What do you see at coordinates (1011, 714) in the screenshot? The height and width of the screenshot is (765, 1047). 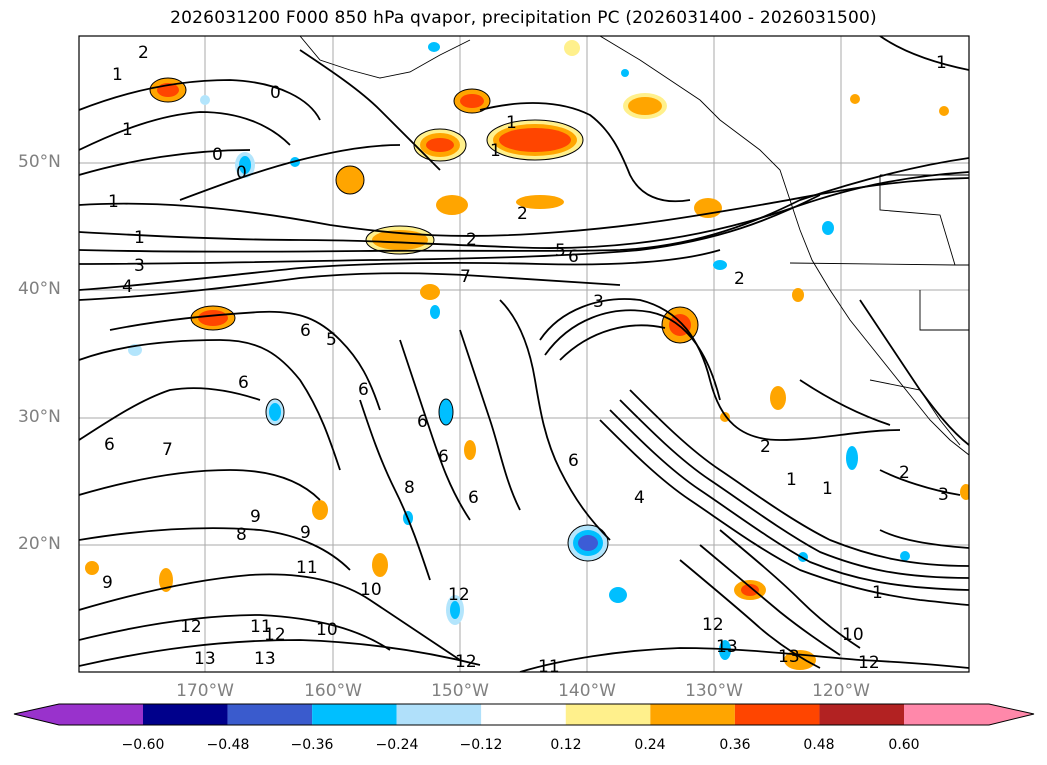 I see `colorbar-extend-high` at bounding box center [1011, 714].